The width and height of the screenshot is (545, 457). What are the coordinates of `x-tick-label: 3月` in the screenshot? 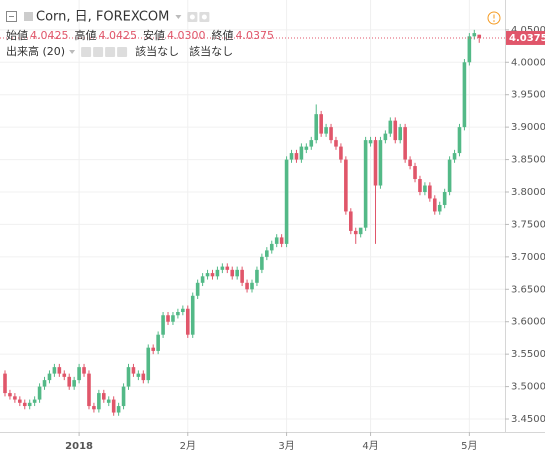 It's located at (286, 446).